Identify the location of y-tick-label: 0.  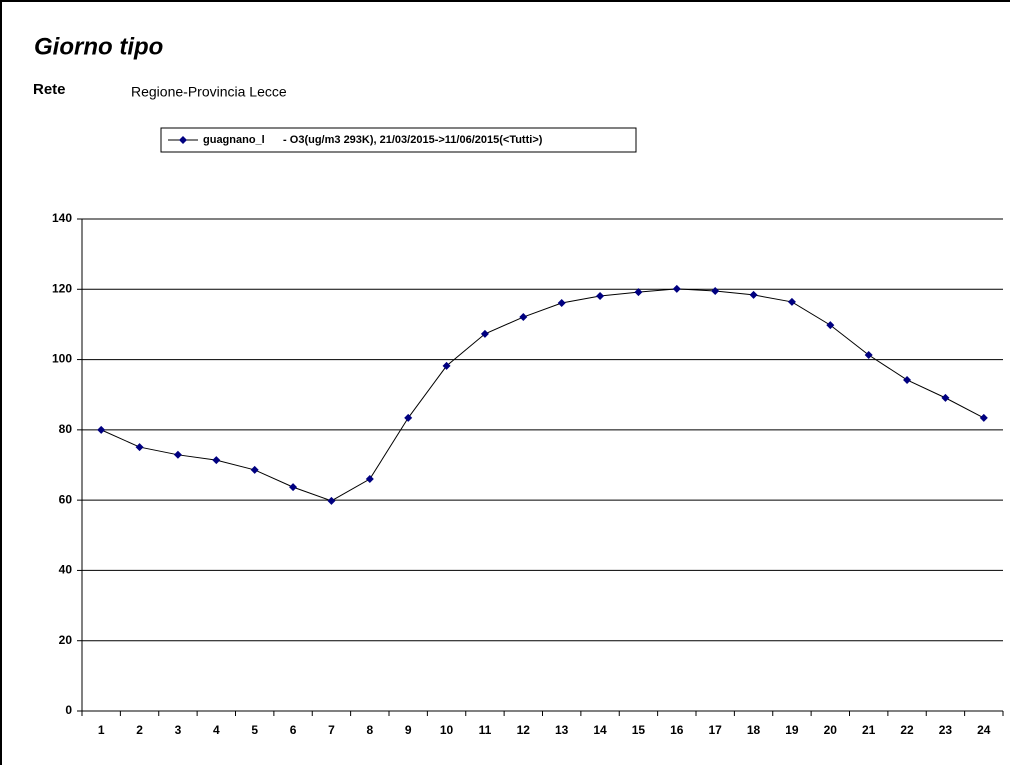
(68, 710).